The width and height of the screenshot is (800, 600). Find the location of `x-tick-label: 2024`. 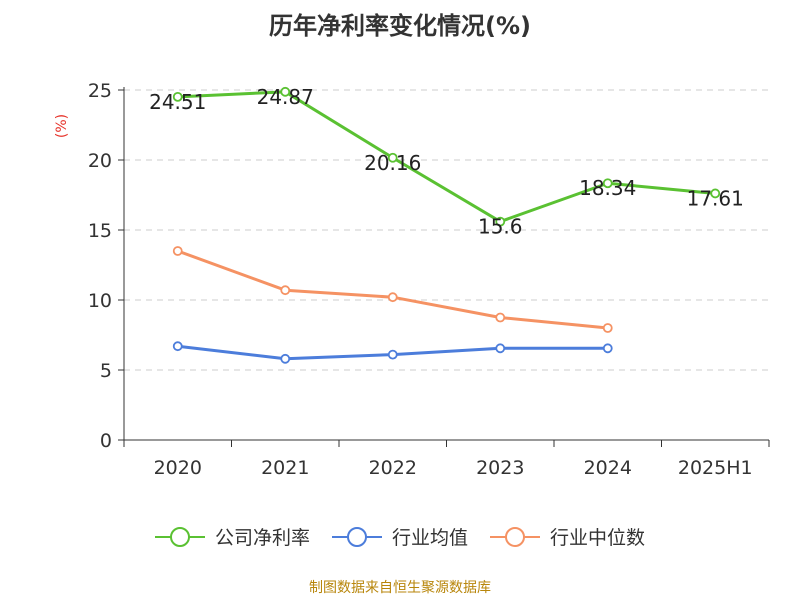

x-tick-label: 2024 is located at coordinates (608, 468).